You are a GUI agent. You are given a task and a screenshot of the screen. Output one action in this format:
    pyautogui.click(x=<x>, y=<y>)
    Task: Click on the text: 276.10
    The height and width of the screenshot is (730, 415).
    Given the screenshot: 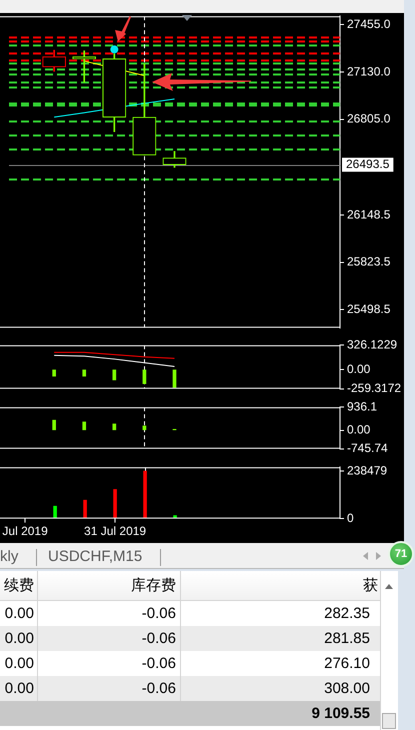 What is the action you would take?
    pyautogui.click(x=346, y=664)
    